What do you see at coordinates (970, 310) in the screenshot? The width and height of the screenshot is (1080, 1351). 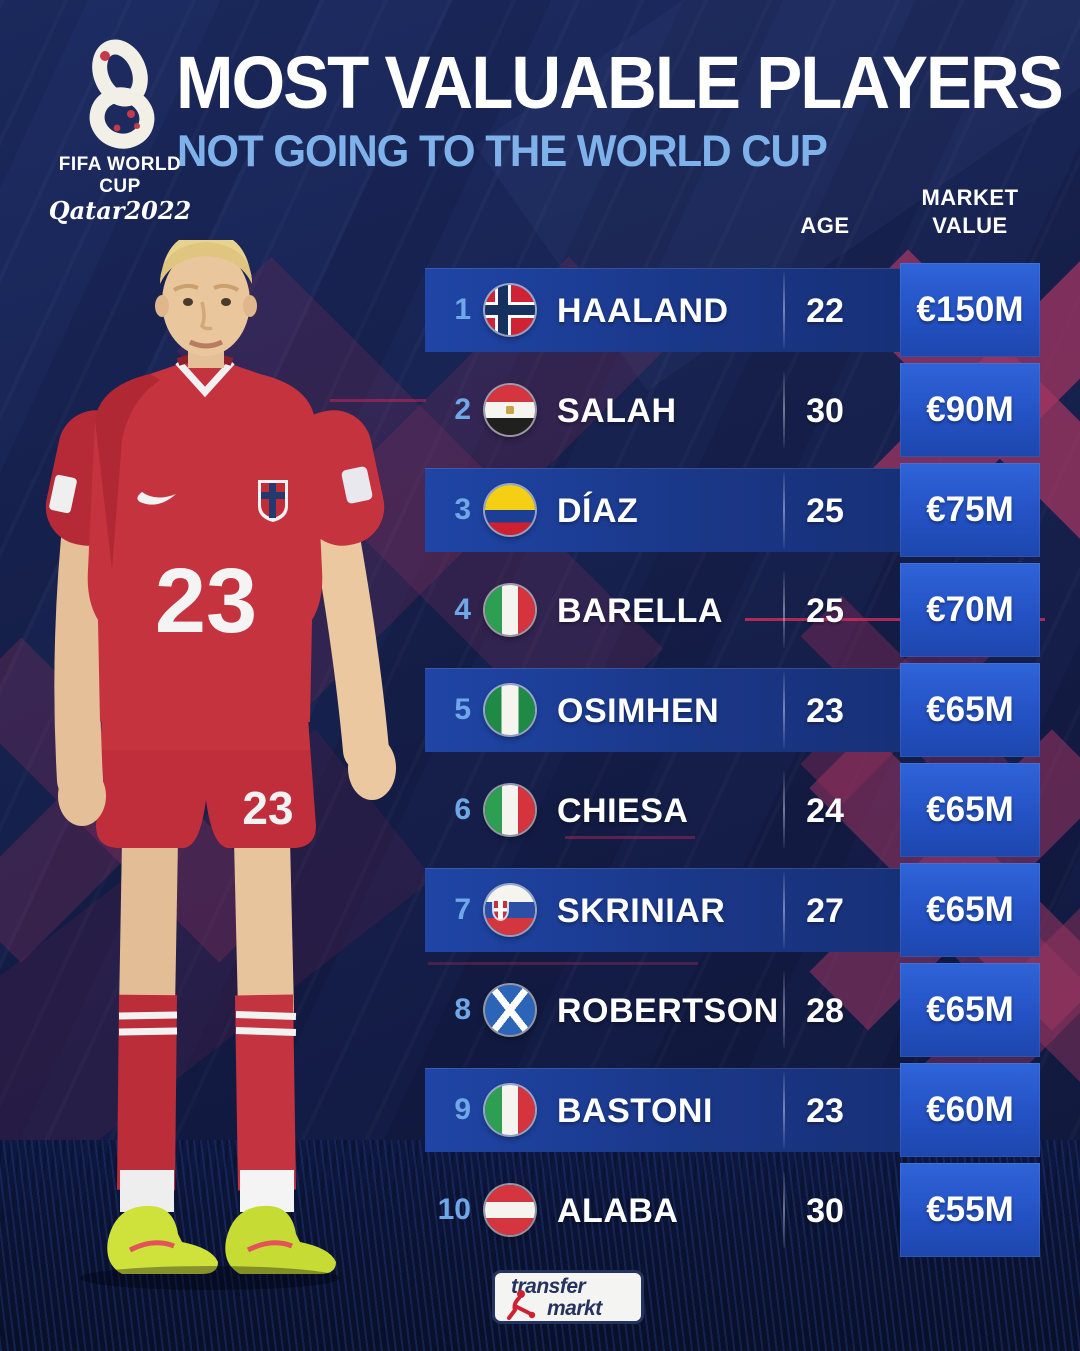 I see `market-value-badge: €150M` at bounding box center [970, 310].